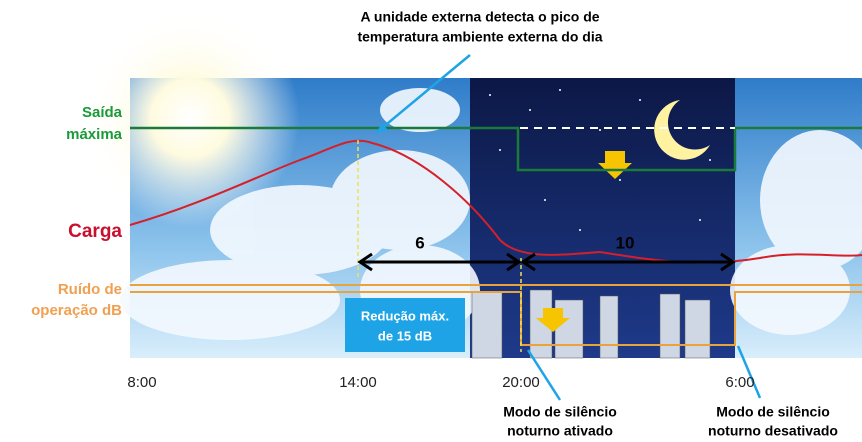 This screenshot has height=442, width=862. I want to click on reduction-text: de 15 dB, so click(405, 335).